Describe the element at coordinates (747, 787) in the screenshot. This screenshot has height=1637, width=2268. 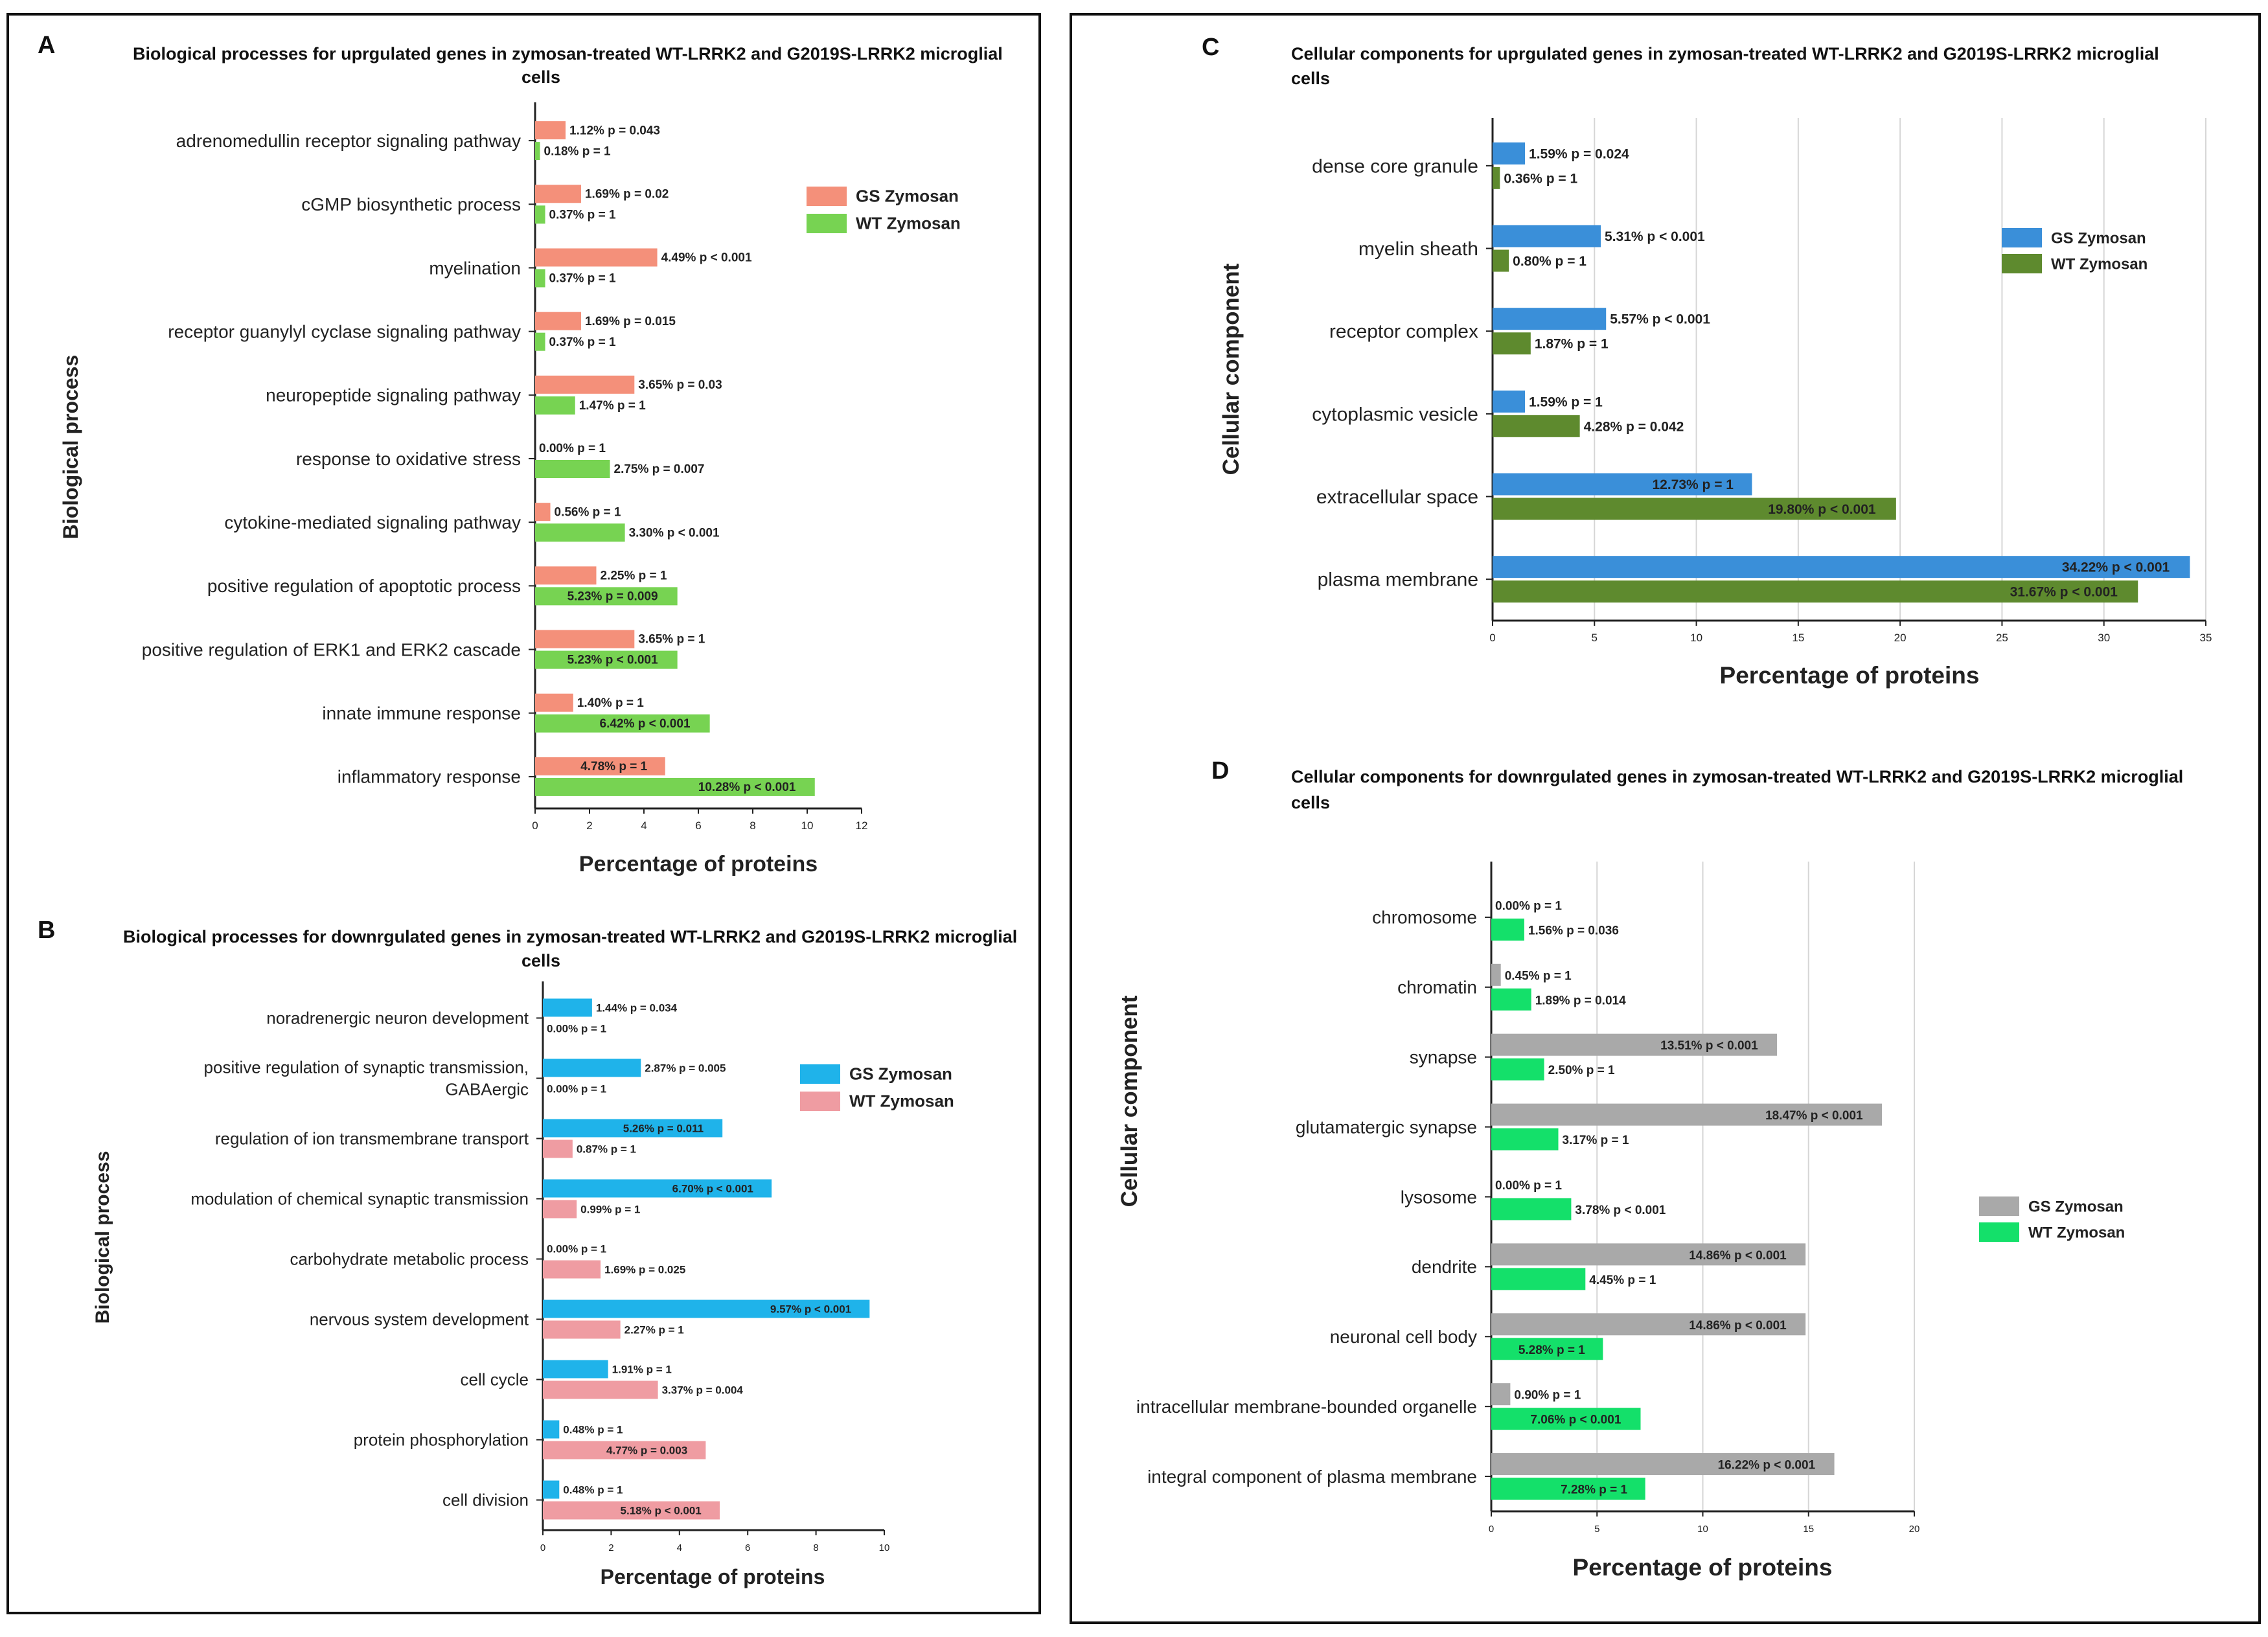
I see `data-label: 10.28% p < 0.001` at that location.